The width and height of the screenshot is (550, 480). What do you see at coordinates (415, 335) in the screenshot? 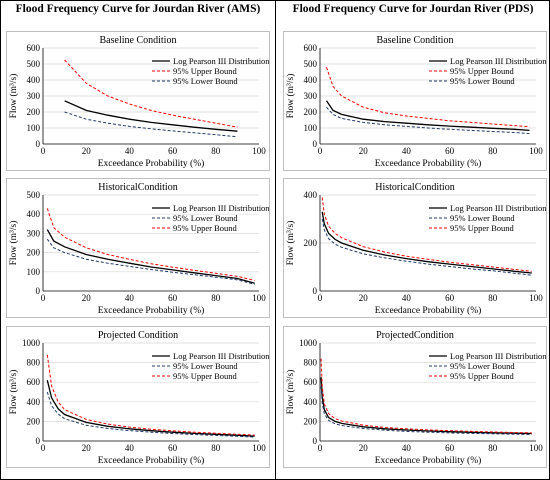
I see `chart-title: ProjectedCondition` at bounding box center [415, 335].